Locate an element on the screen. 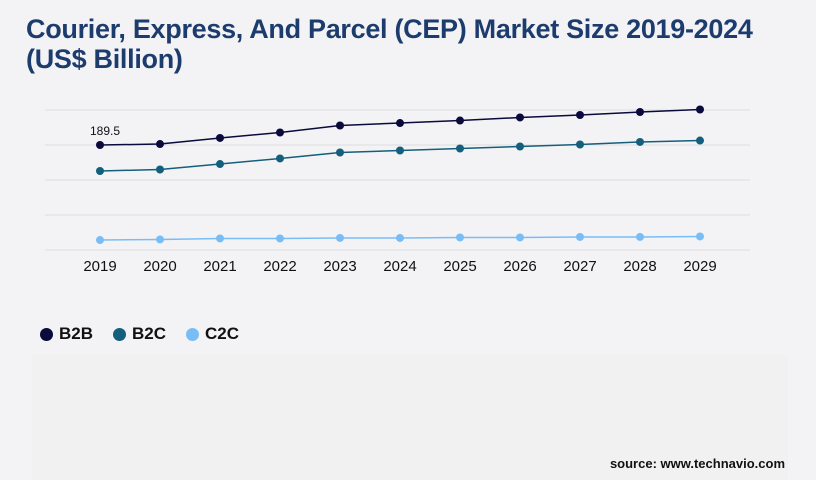 The height and width of the screenshot is (480, 816). legend-label: C2C is located at coordinates (222, 333).